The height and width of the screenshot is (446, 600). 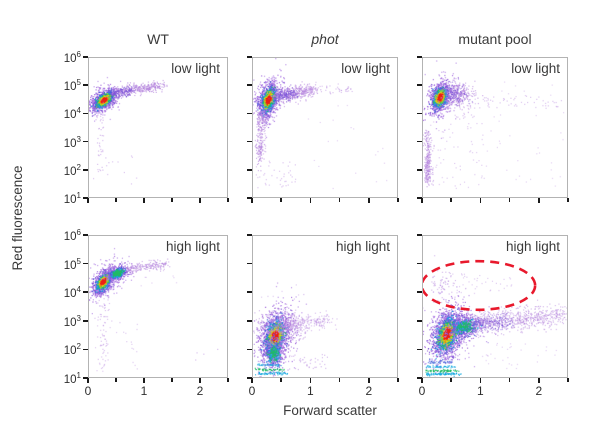 I want to click on scatter-panel-wt-low-light: low light, so click(x=158, y=127).